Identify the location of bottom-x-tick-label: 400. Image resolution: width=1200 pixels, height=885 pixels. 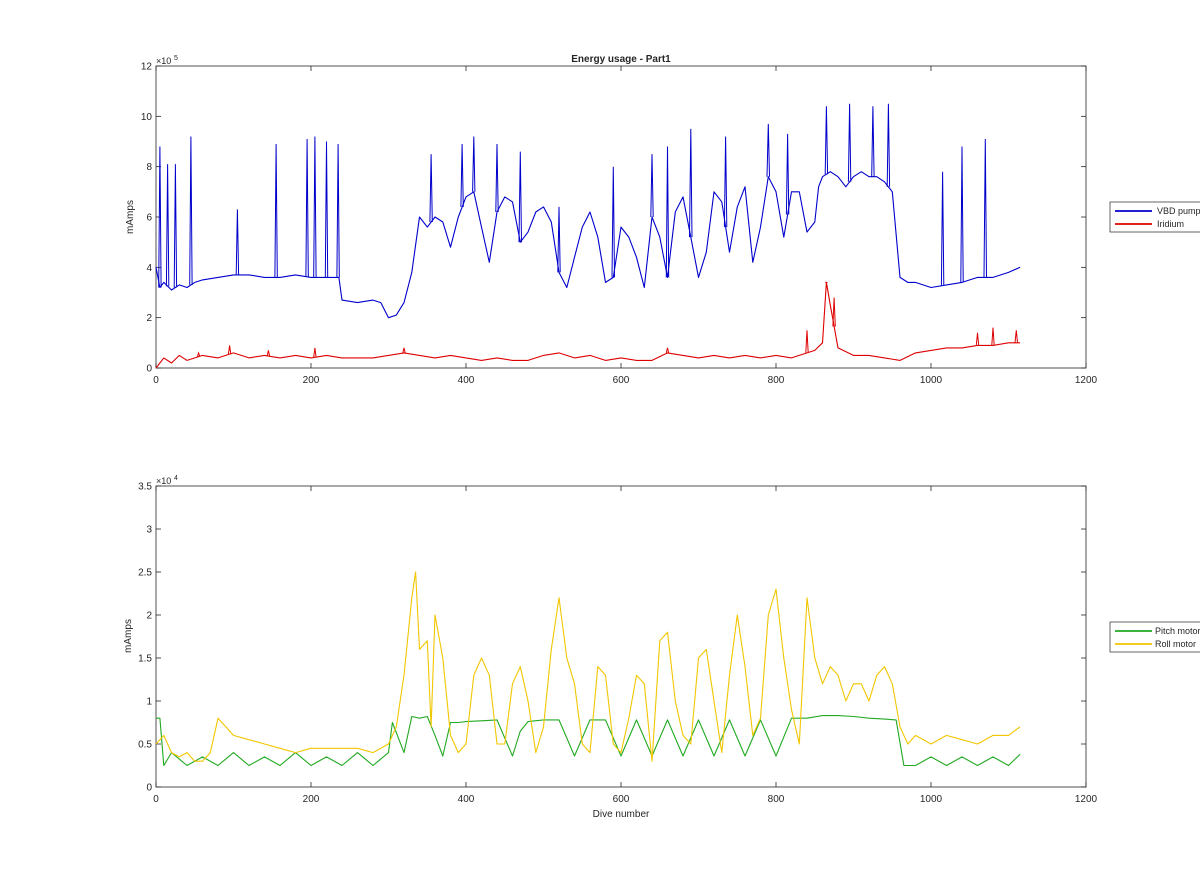
(466, 799).